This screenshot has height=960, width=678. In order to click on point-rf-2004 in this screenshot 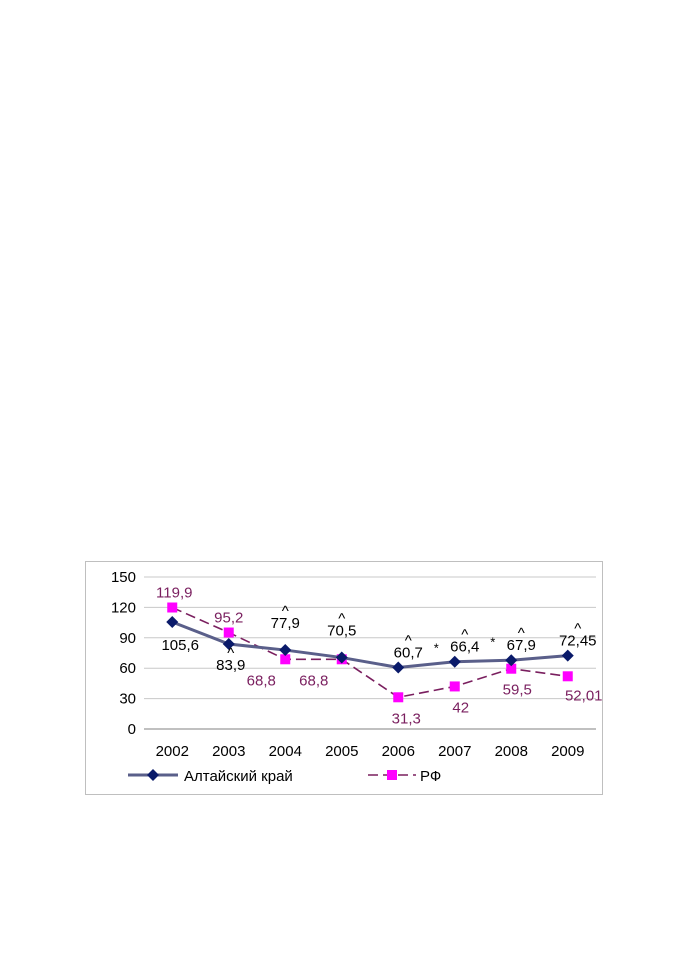, I will do `click(285, 659)`.